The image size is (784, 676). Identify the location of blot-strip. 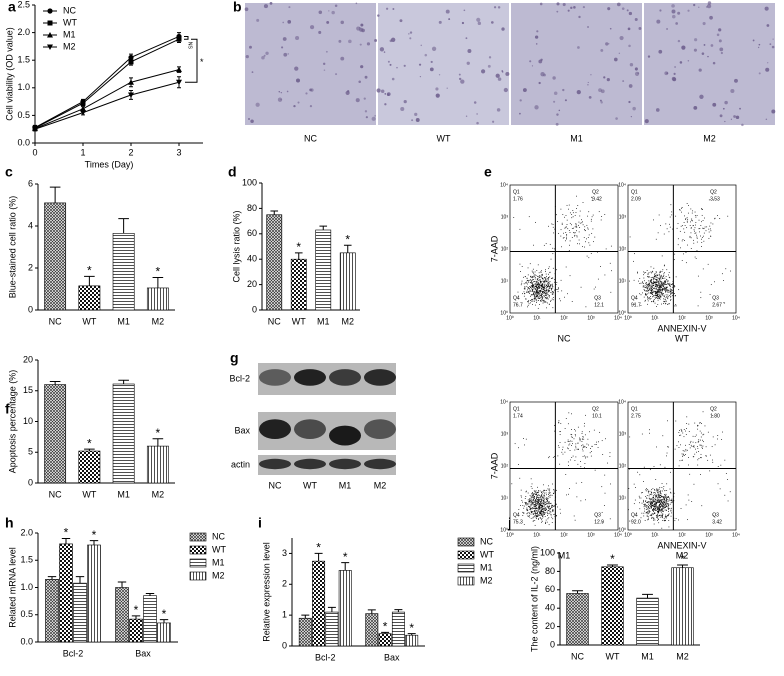
(327, 465).